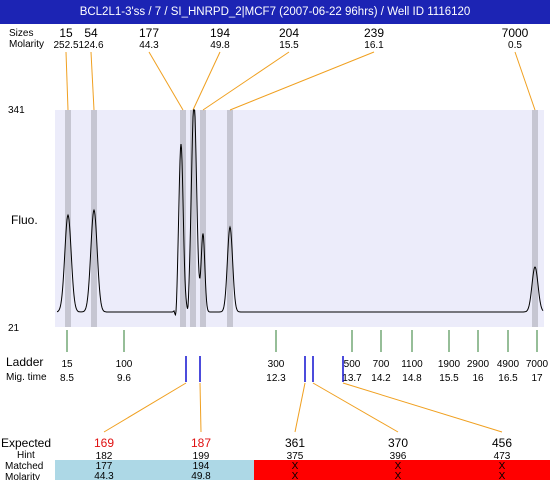 This screenshot has width=550, height=480. I want to click on peak-molarity-label: 0.5, so click(515, 45).